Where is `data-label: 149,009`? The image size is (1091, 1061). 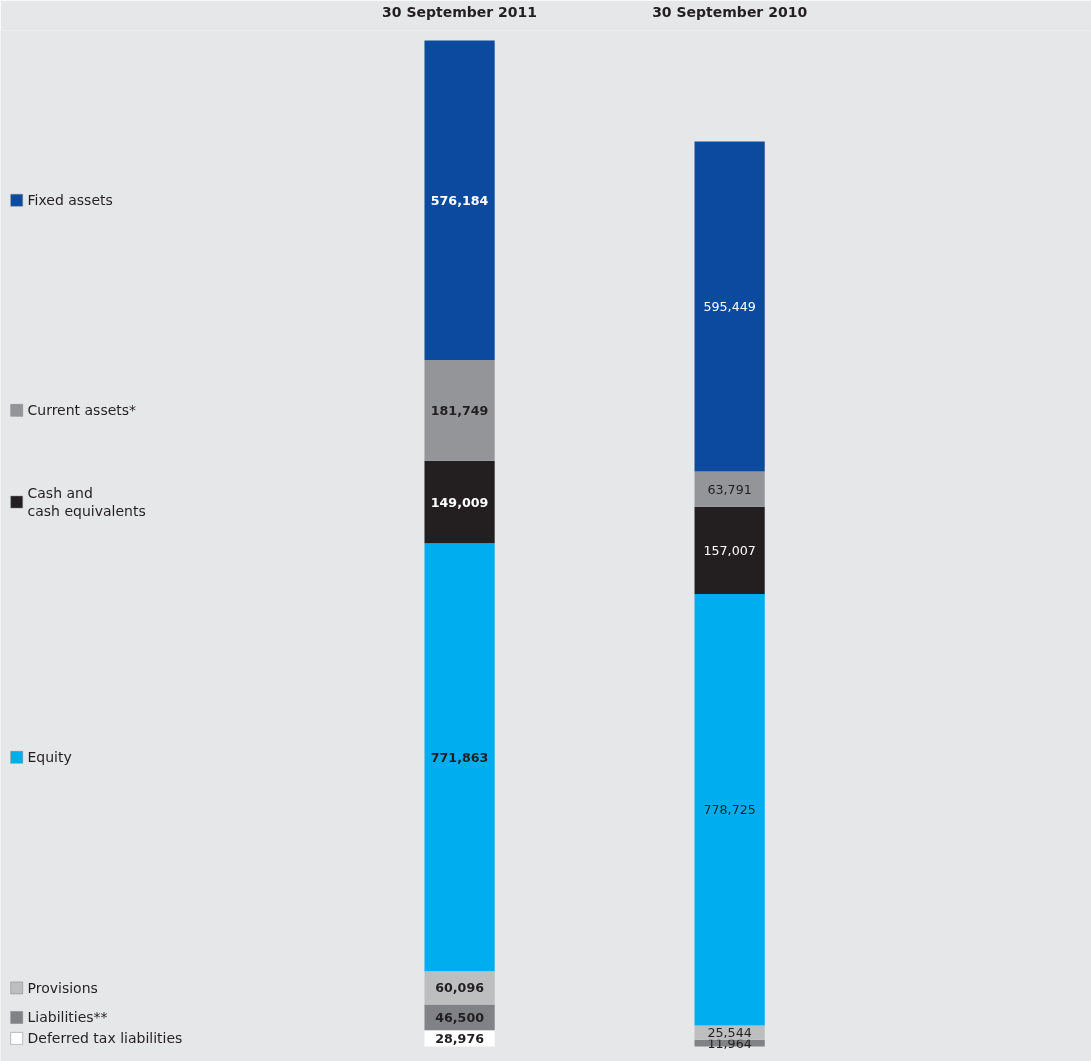
data-label: 149,009 is located at coordinates (459, 502).